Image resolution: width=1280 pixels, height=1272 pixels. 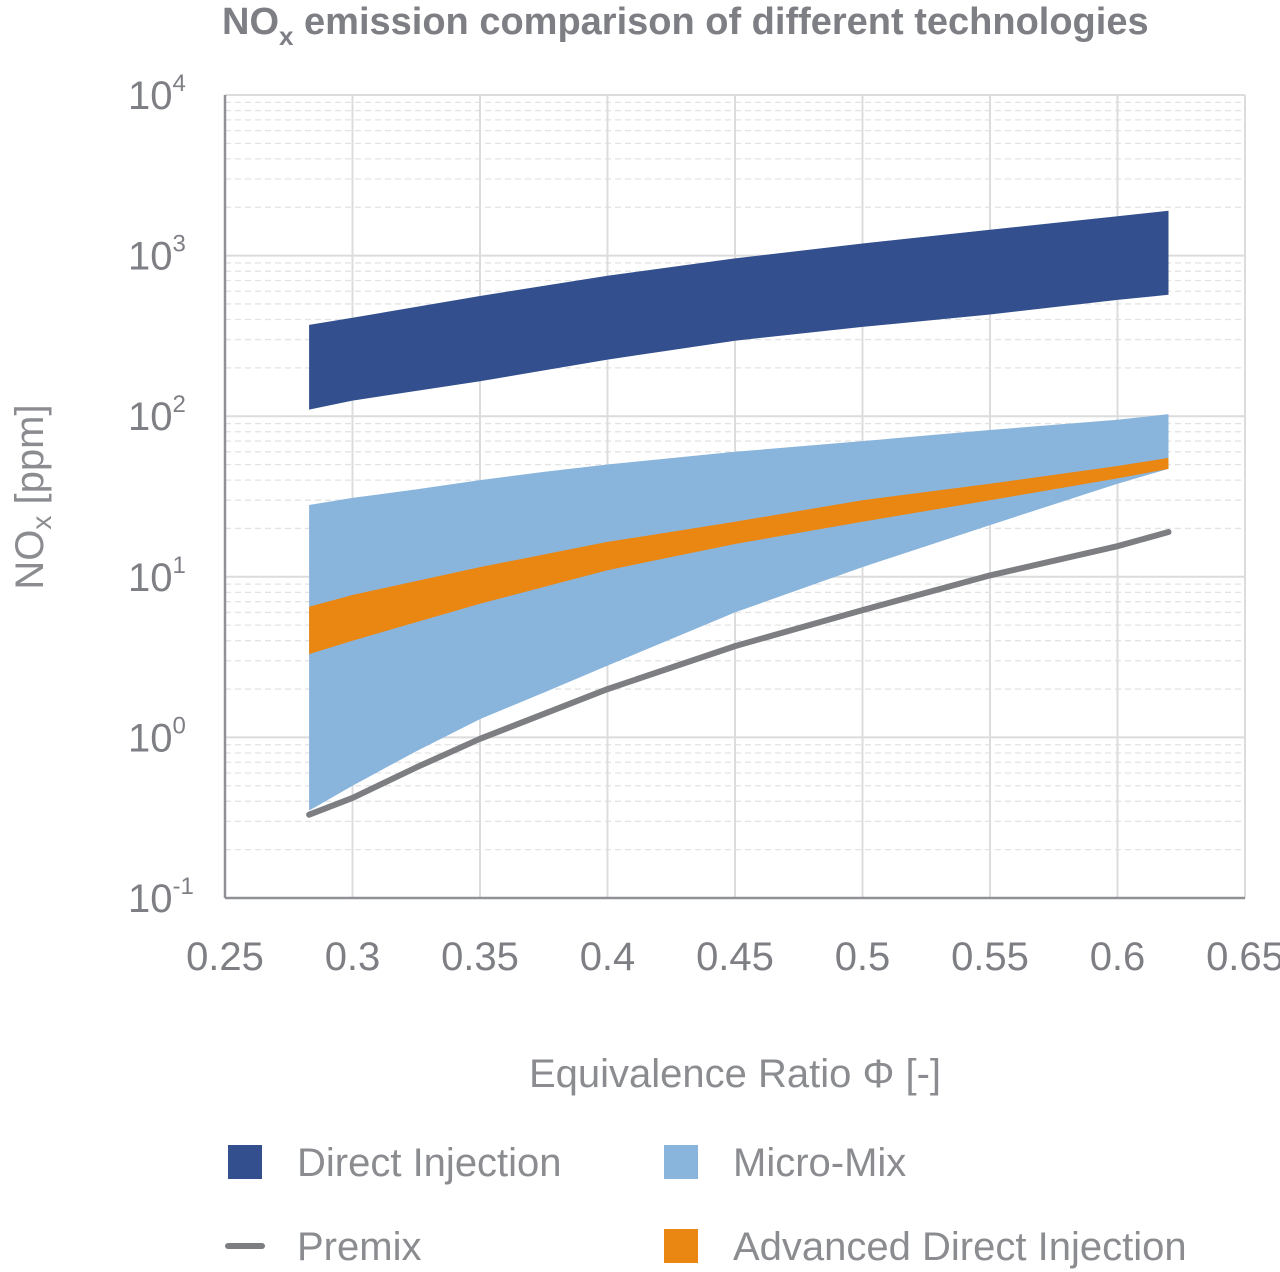 What do you see at coordinates (1118, 957) in the screenshot?
I see `x-tick-label: 0.6` at bounding box center [1118, 957].